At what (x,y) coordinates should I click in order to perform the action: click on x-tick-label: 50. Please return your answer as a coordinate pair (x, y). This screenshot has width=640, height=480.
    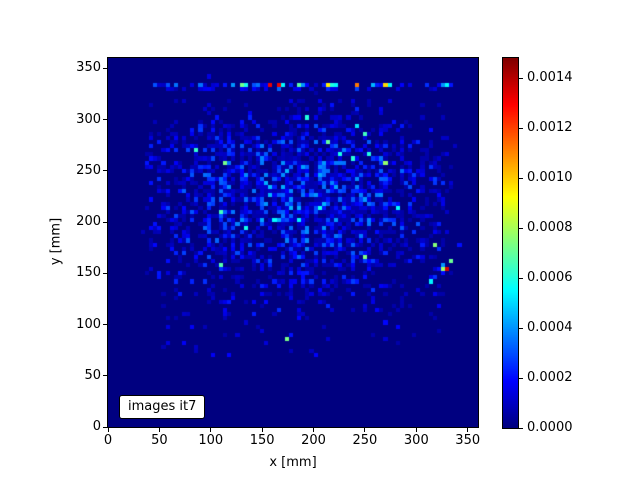
    Looking at the image, I should click on (159, 440).